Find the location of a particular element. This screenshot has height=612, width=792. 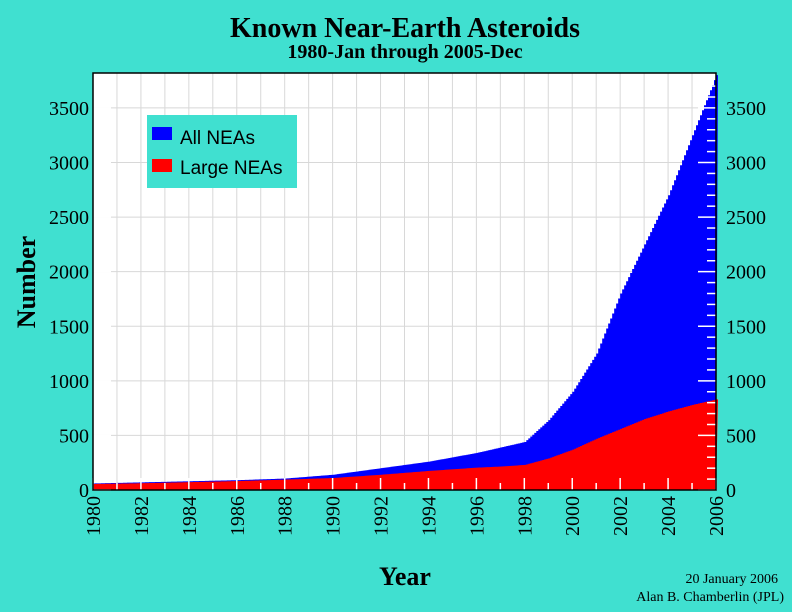

y-tick-label-right: 2500 is located at coordinates (746, 218).